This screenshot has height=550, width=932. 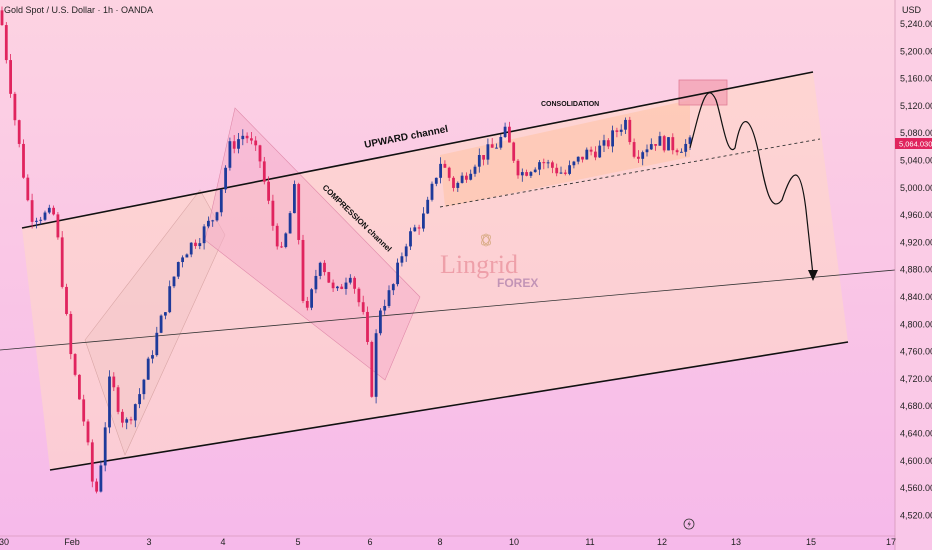 I want to click on consolidation-zone-fill, so click(x=565, y=153).